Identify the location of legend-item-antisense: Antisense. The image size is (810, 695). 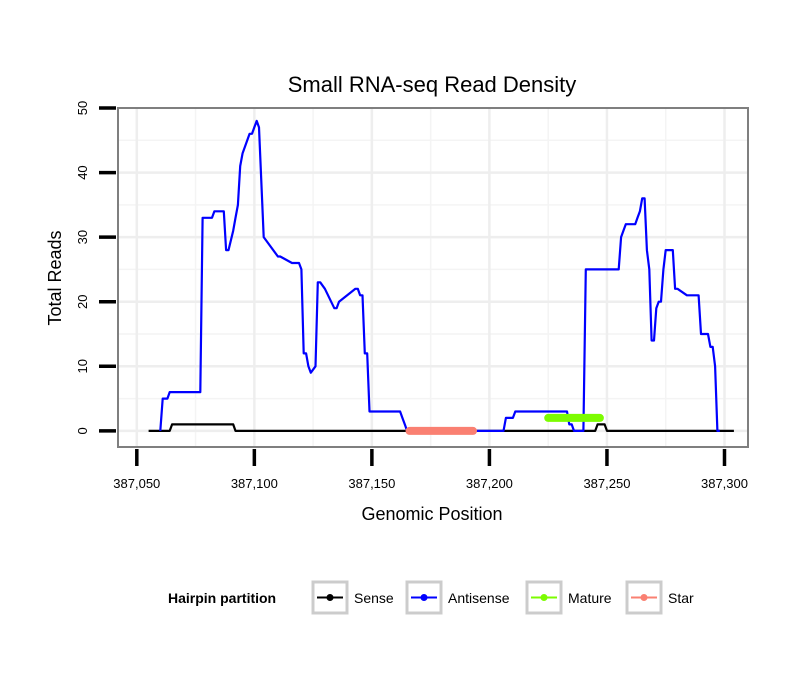
(457, 597).